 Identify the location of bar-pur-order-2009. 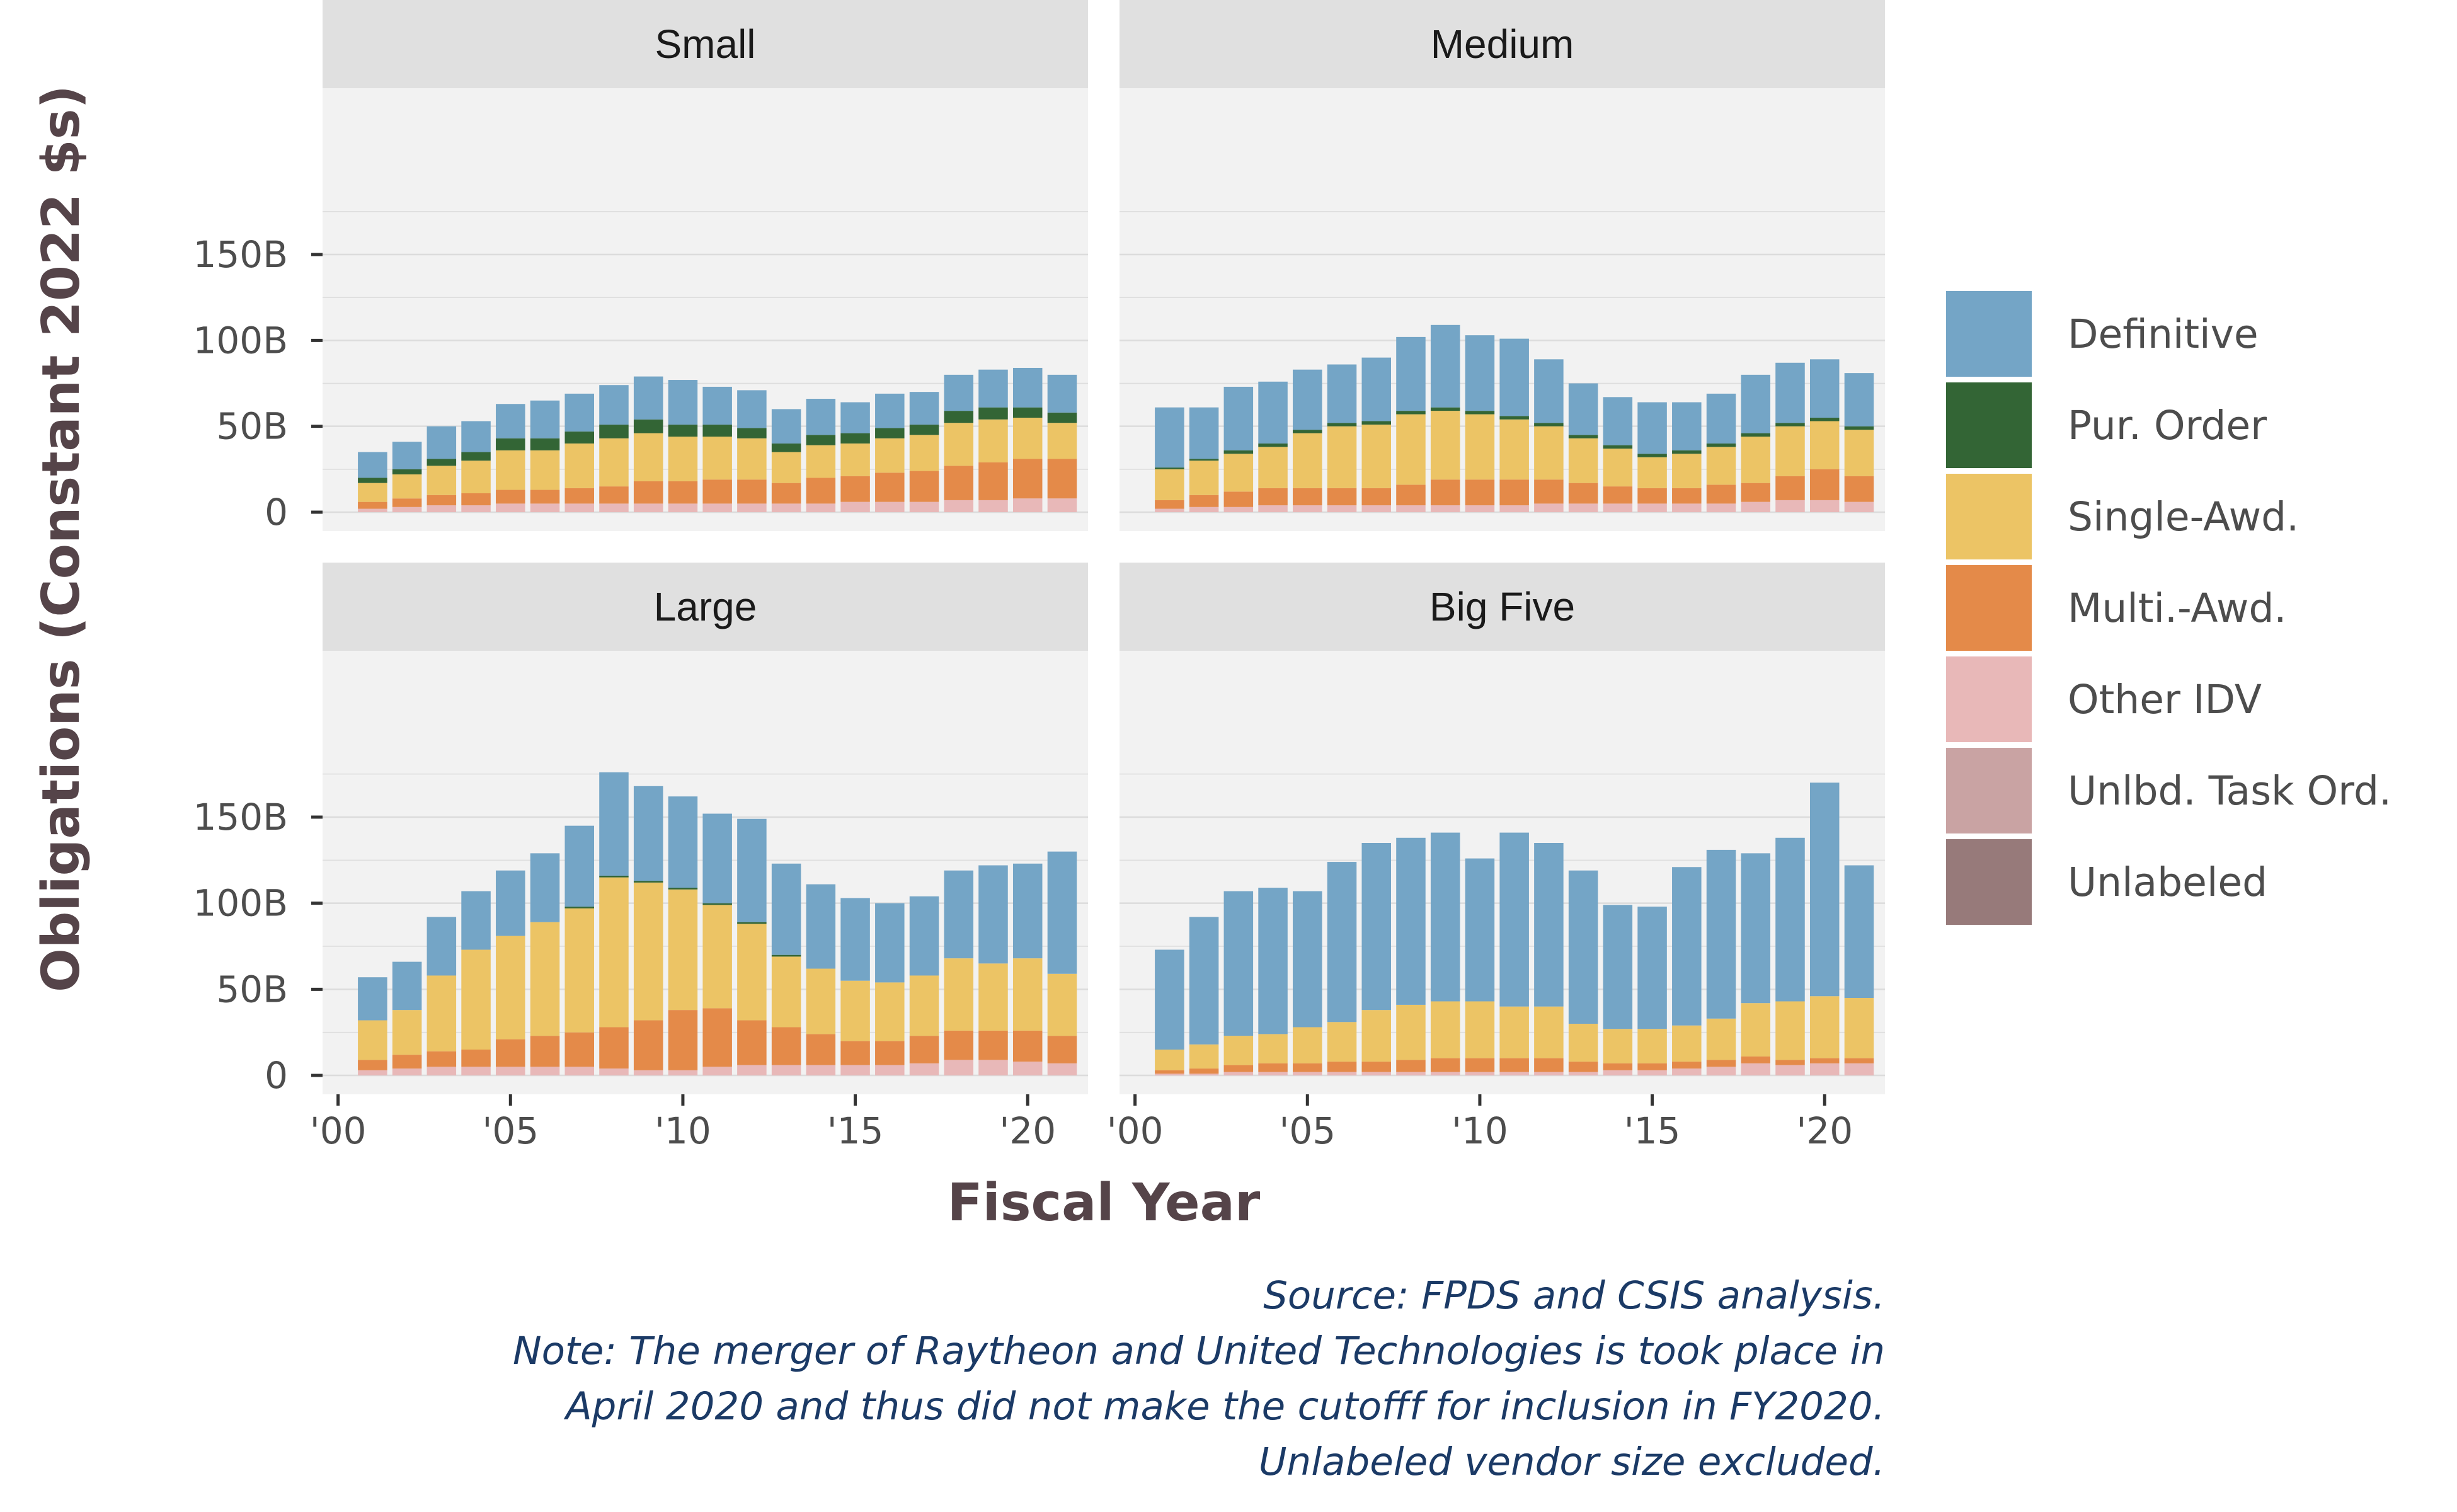
(1445, 409).